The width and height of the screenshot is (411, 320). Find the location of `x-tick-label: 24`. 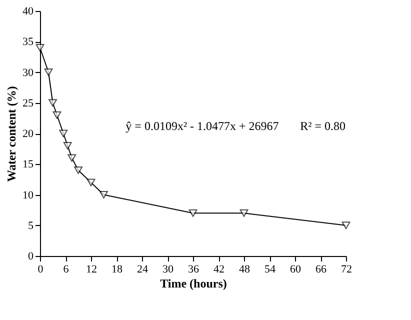

x-tick-label: 24 is located at coordinates (142, 270).